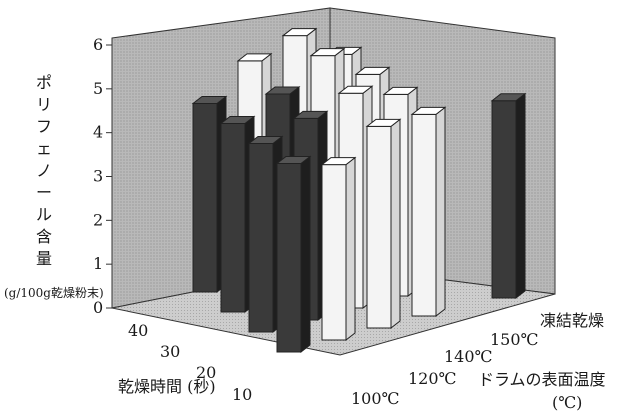 This screenshot has width=641, height=414. What do you see at coordinates (44, 236) in the screenshot?
I see `y-label-char: 含` at bounding box center [44, 236].